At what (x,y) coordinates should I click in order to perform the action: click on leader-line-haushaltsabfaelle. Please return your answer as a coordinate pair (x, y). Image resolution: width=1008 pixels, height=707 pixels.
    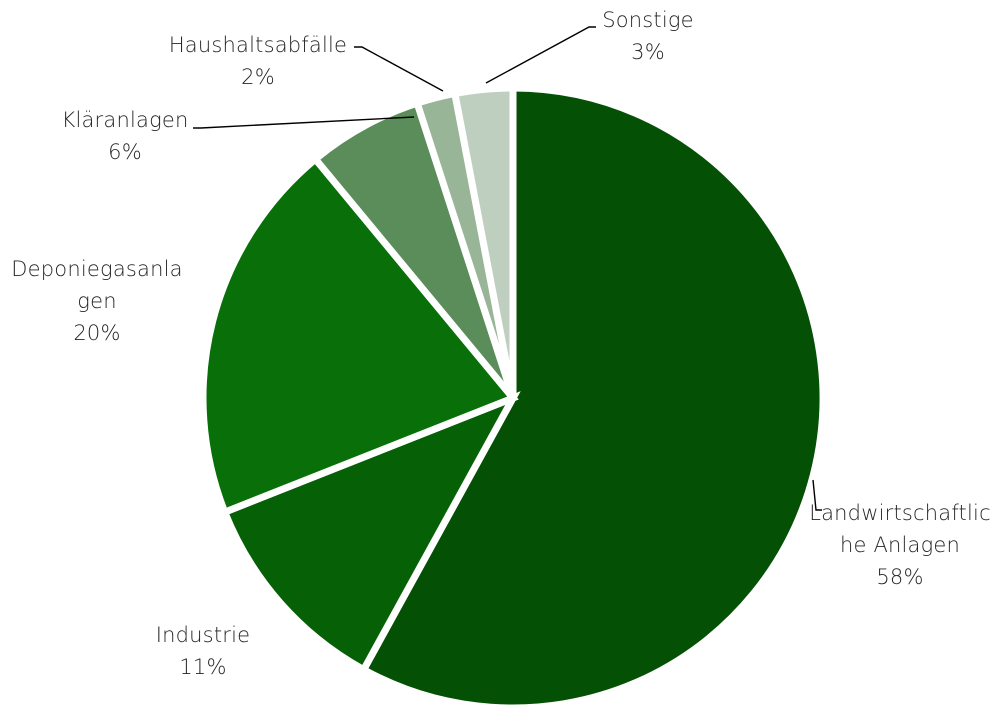
    Looking at the image, I should click on (399, 69).